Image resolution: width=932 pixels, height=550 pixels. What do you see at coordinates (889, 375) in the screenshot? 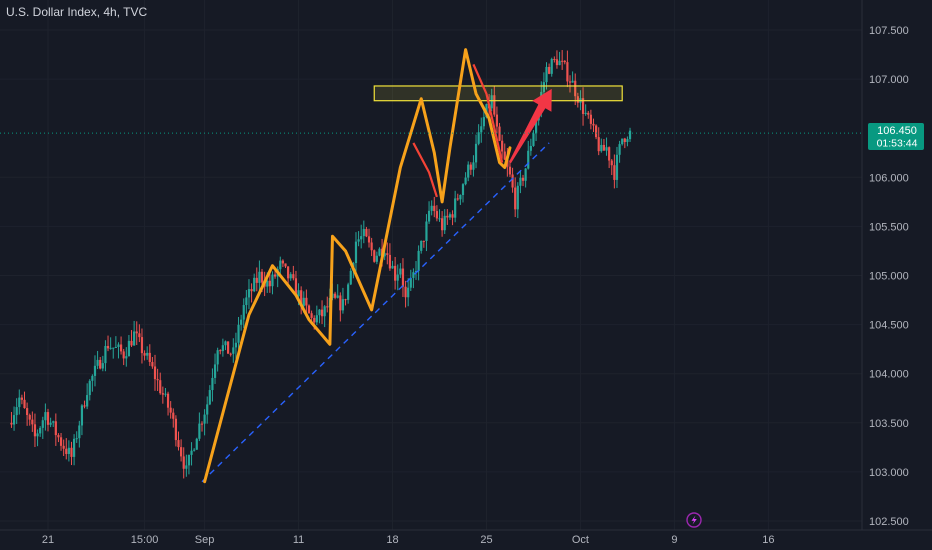
I see `price-tick-label: 104.000` at bounding box center [889, 375].